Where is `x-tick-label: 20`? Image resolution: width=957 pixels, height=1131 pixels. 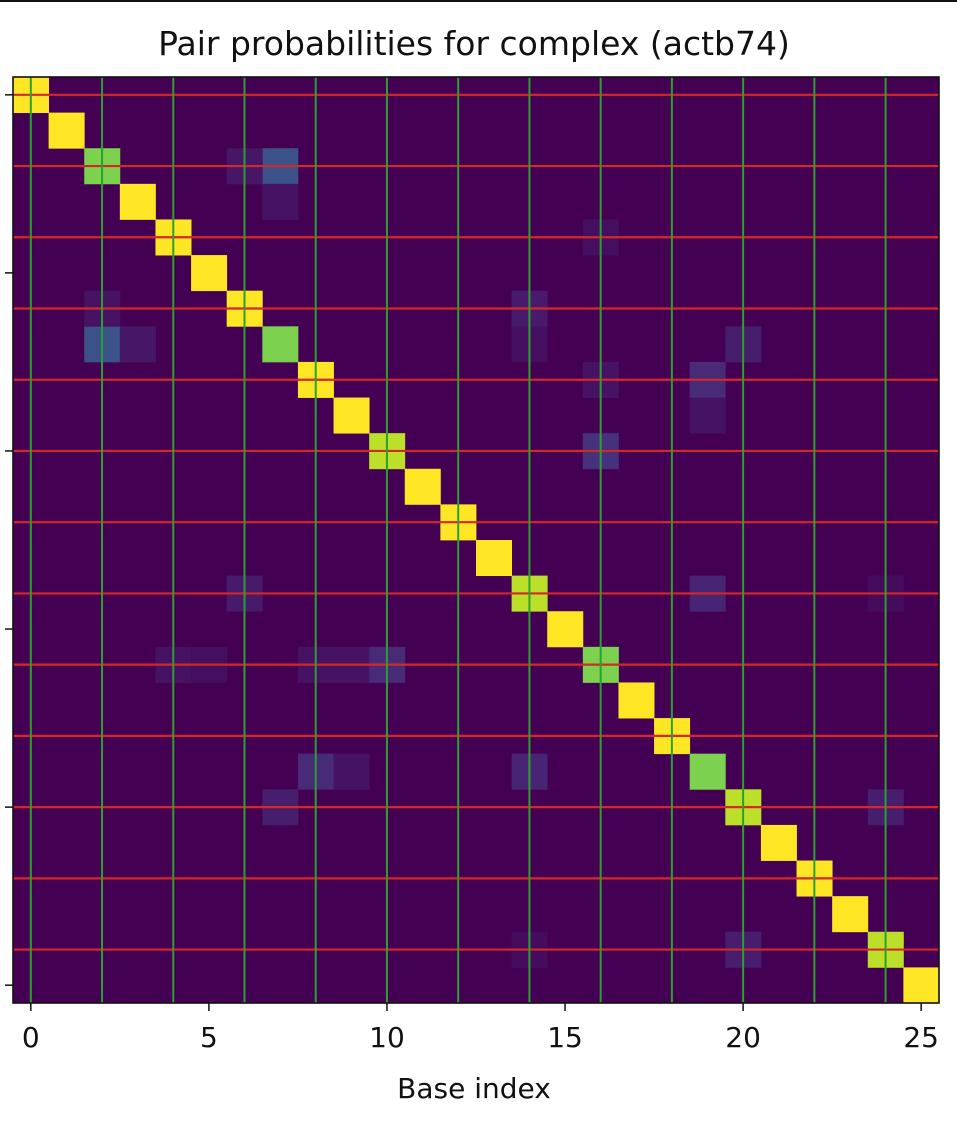 x-tick-label: 20 is located at coordinates (743, 1037).